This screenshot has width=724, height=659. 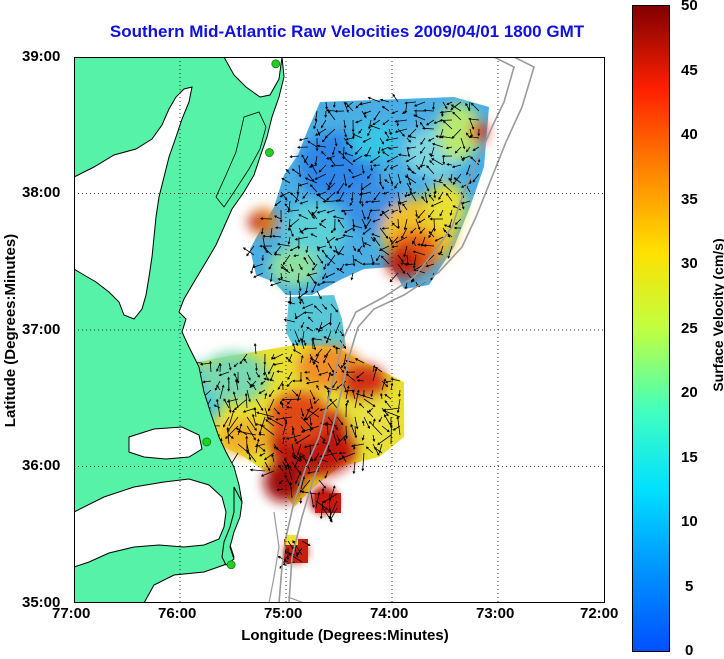 I want to click on cb-tick-10: 10, so click(x=689, y=521).